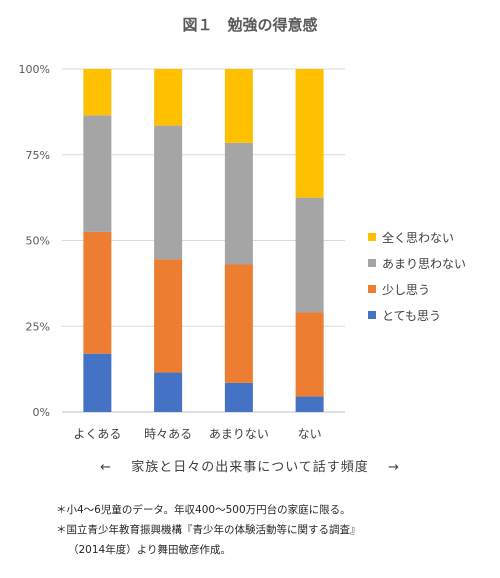  Describe the element at coordinates (412, 315) in the screenshot. I see `legend-label: とても思う` at that location.